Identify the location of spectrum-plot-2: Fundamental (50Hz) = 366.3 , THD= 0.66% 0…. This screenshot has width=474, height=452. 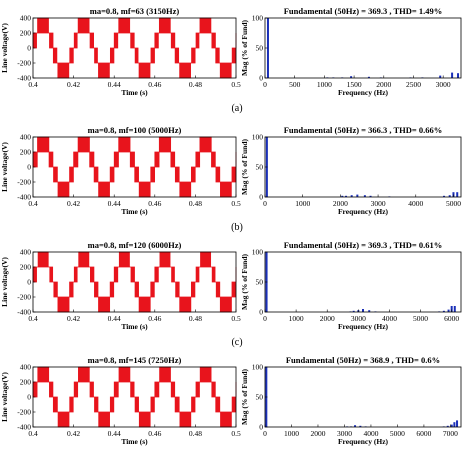
(351, 170).